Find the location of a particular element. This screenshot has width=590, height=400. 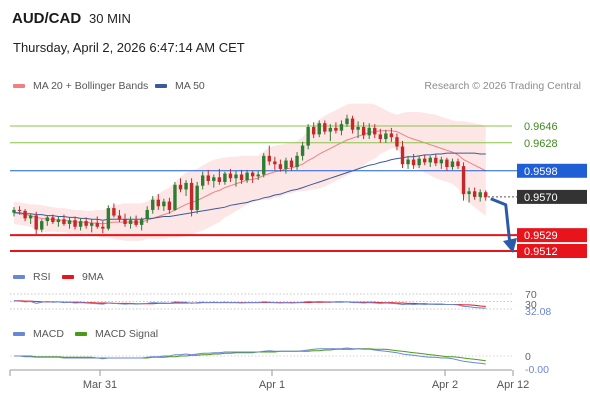

x-tick-label: Apr 12 is located at coordinates (513, 385).